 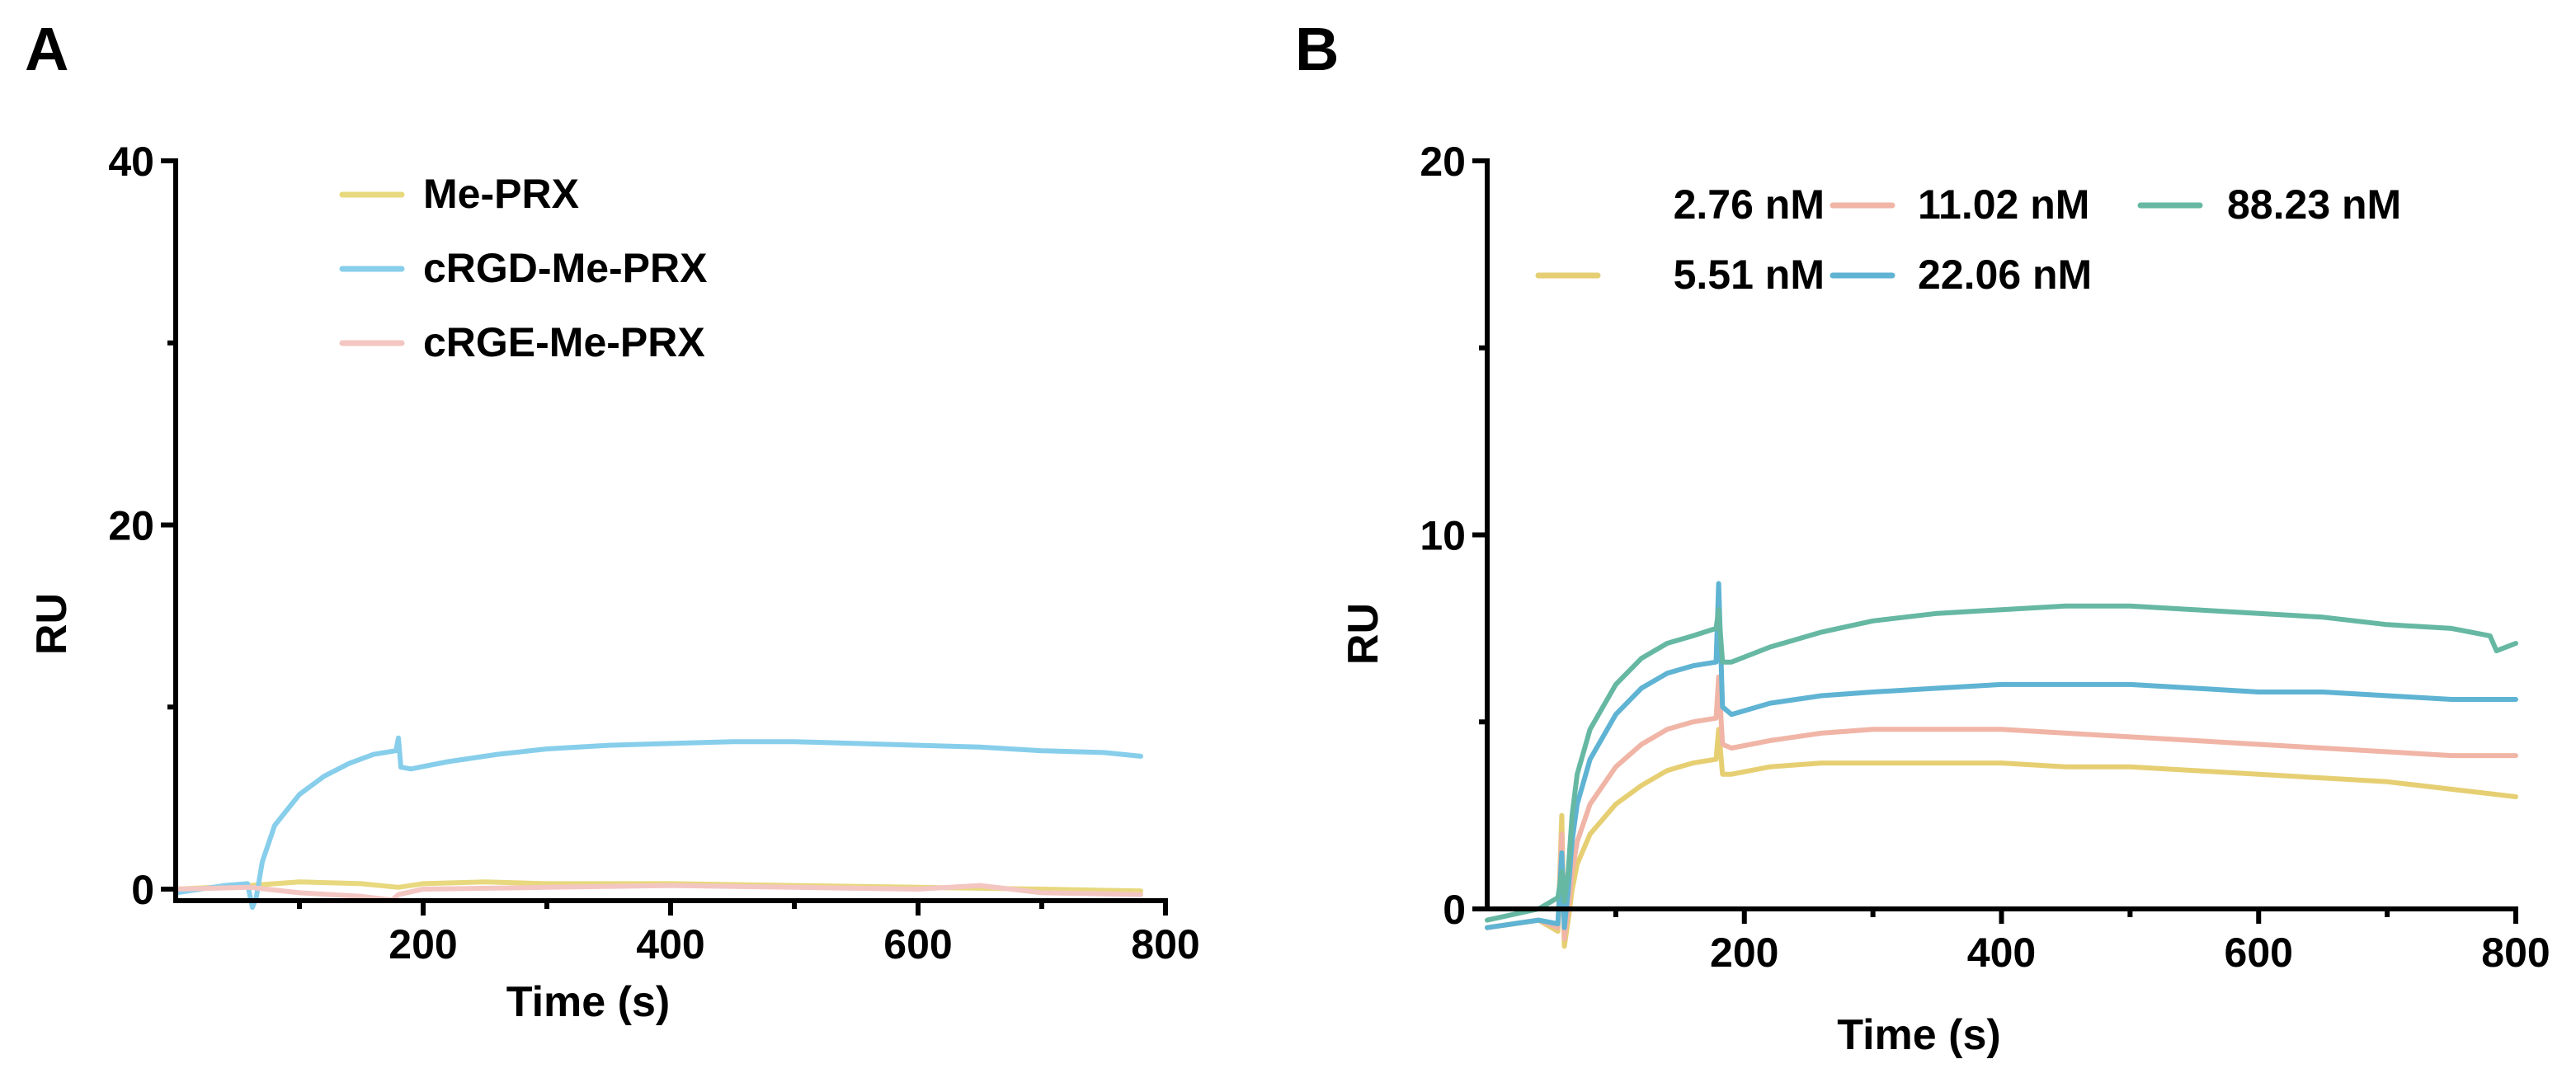 I want to click on panel-a-x-label: Time (s), so click(x=588, y=1002).